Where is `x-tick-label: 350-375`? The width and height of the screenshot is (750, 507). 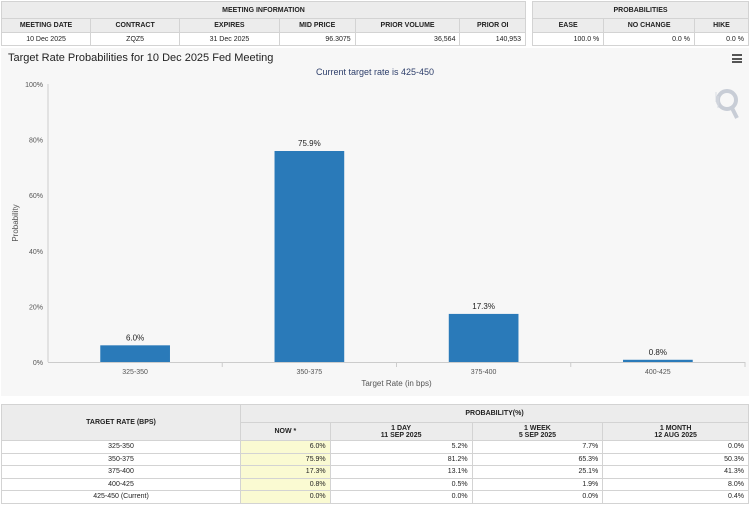 x-tick-label: 350-375 is located at coordinates (310, 372).